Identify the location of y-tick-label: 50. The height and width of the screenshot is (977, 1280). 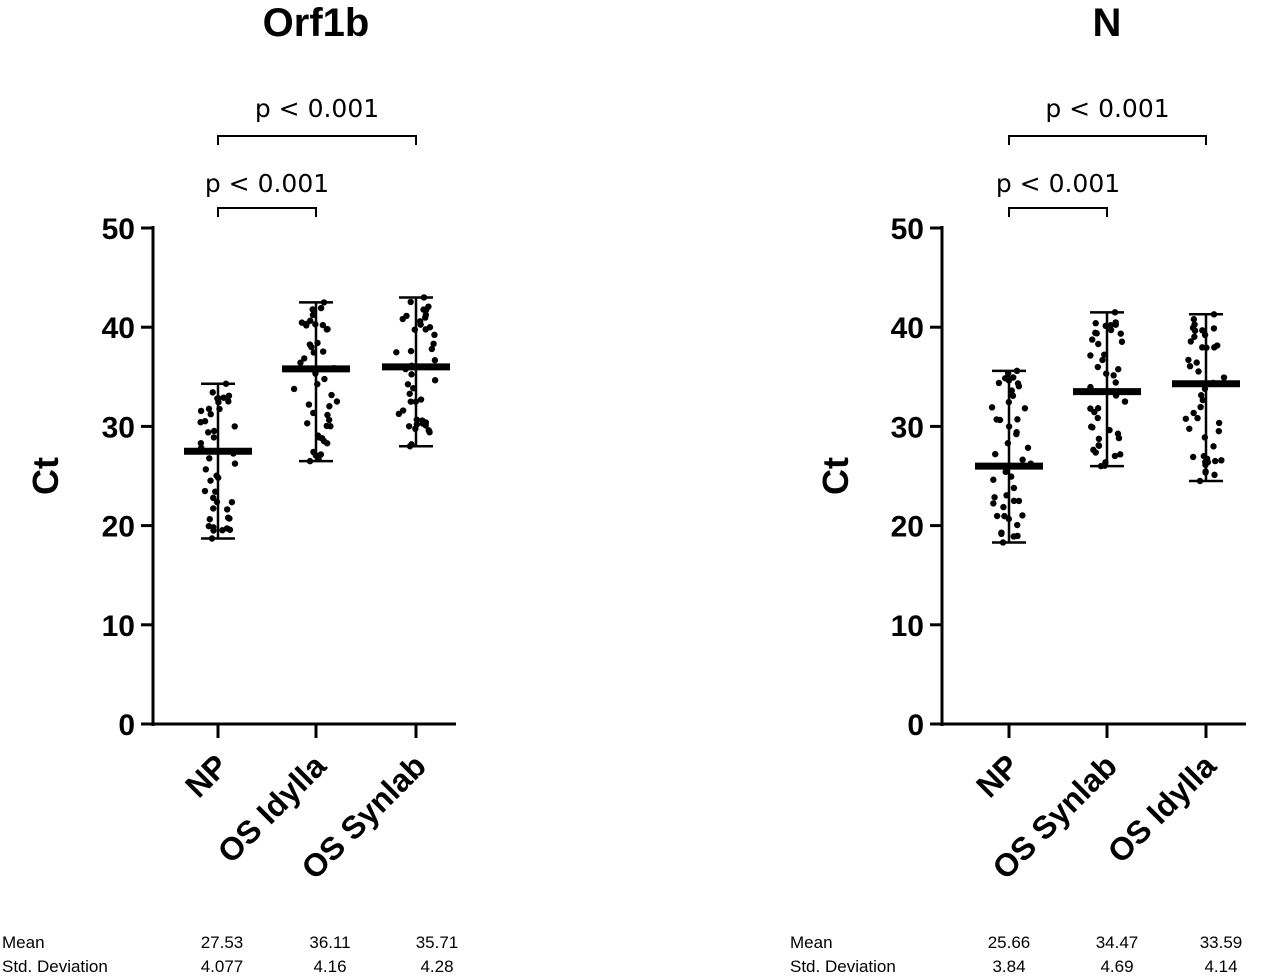
(118, 229).